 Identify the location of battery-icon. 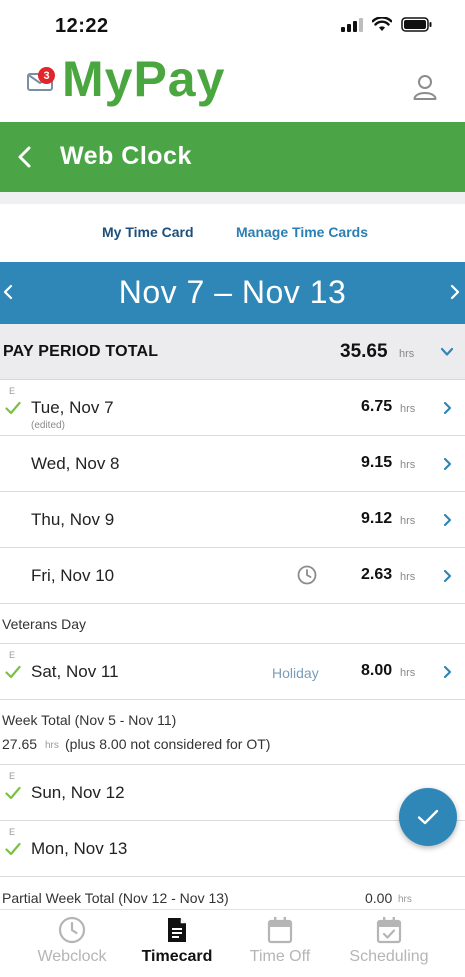
(416, 24).